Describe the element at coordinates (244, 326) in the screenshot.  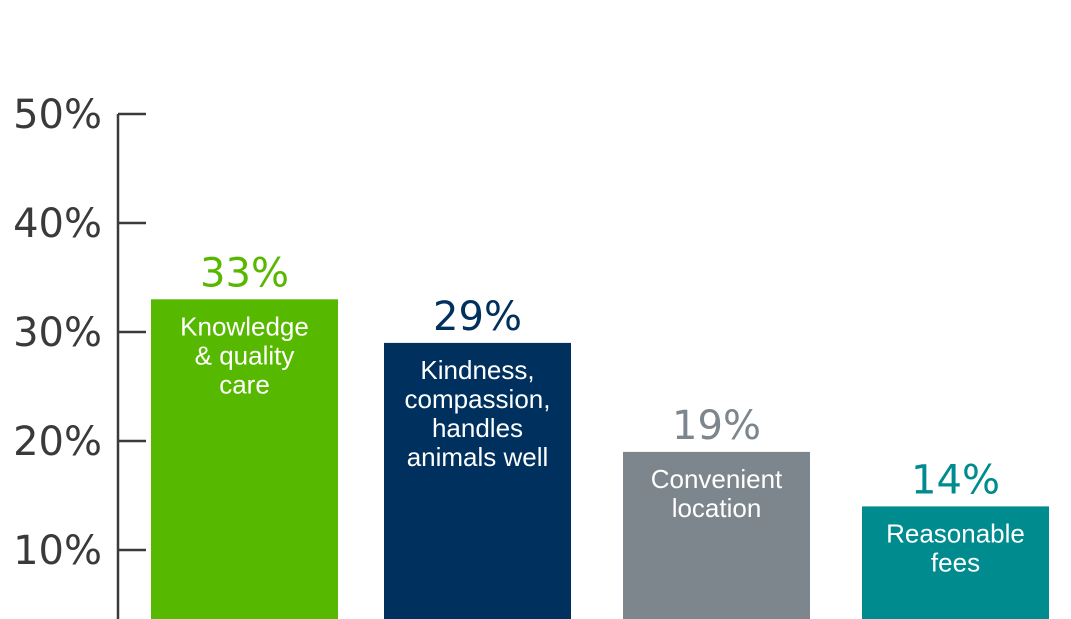
I see `category-label-line: Knowledge` at that location.